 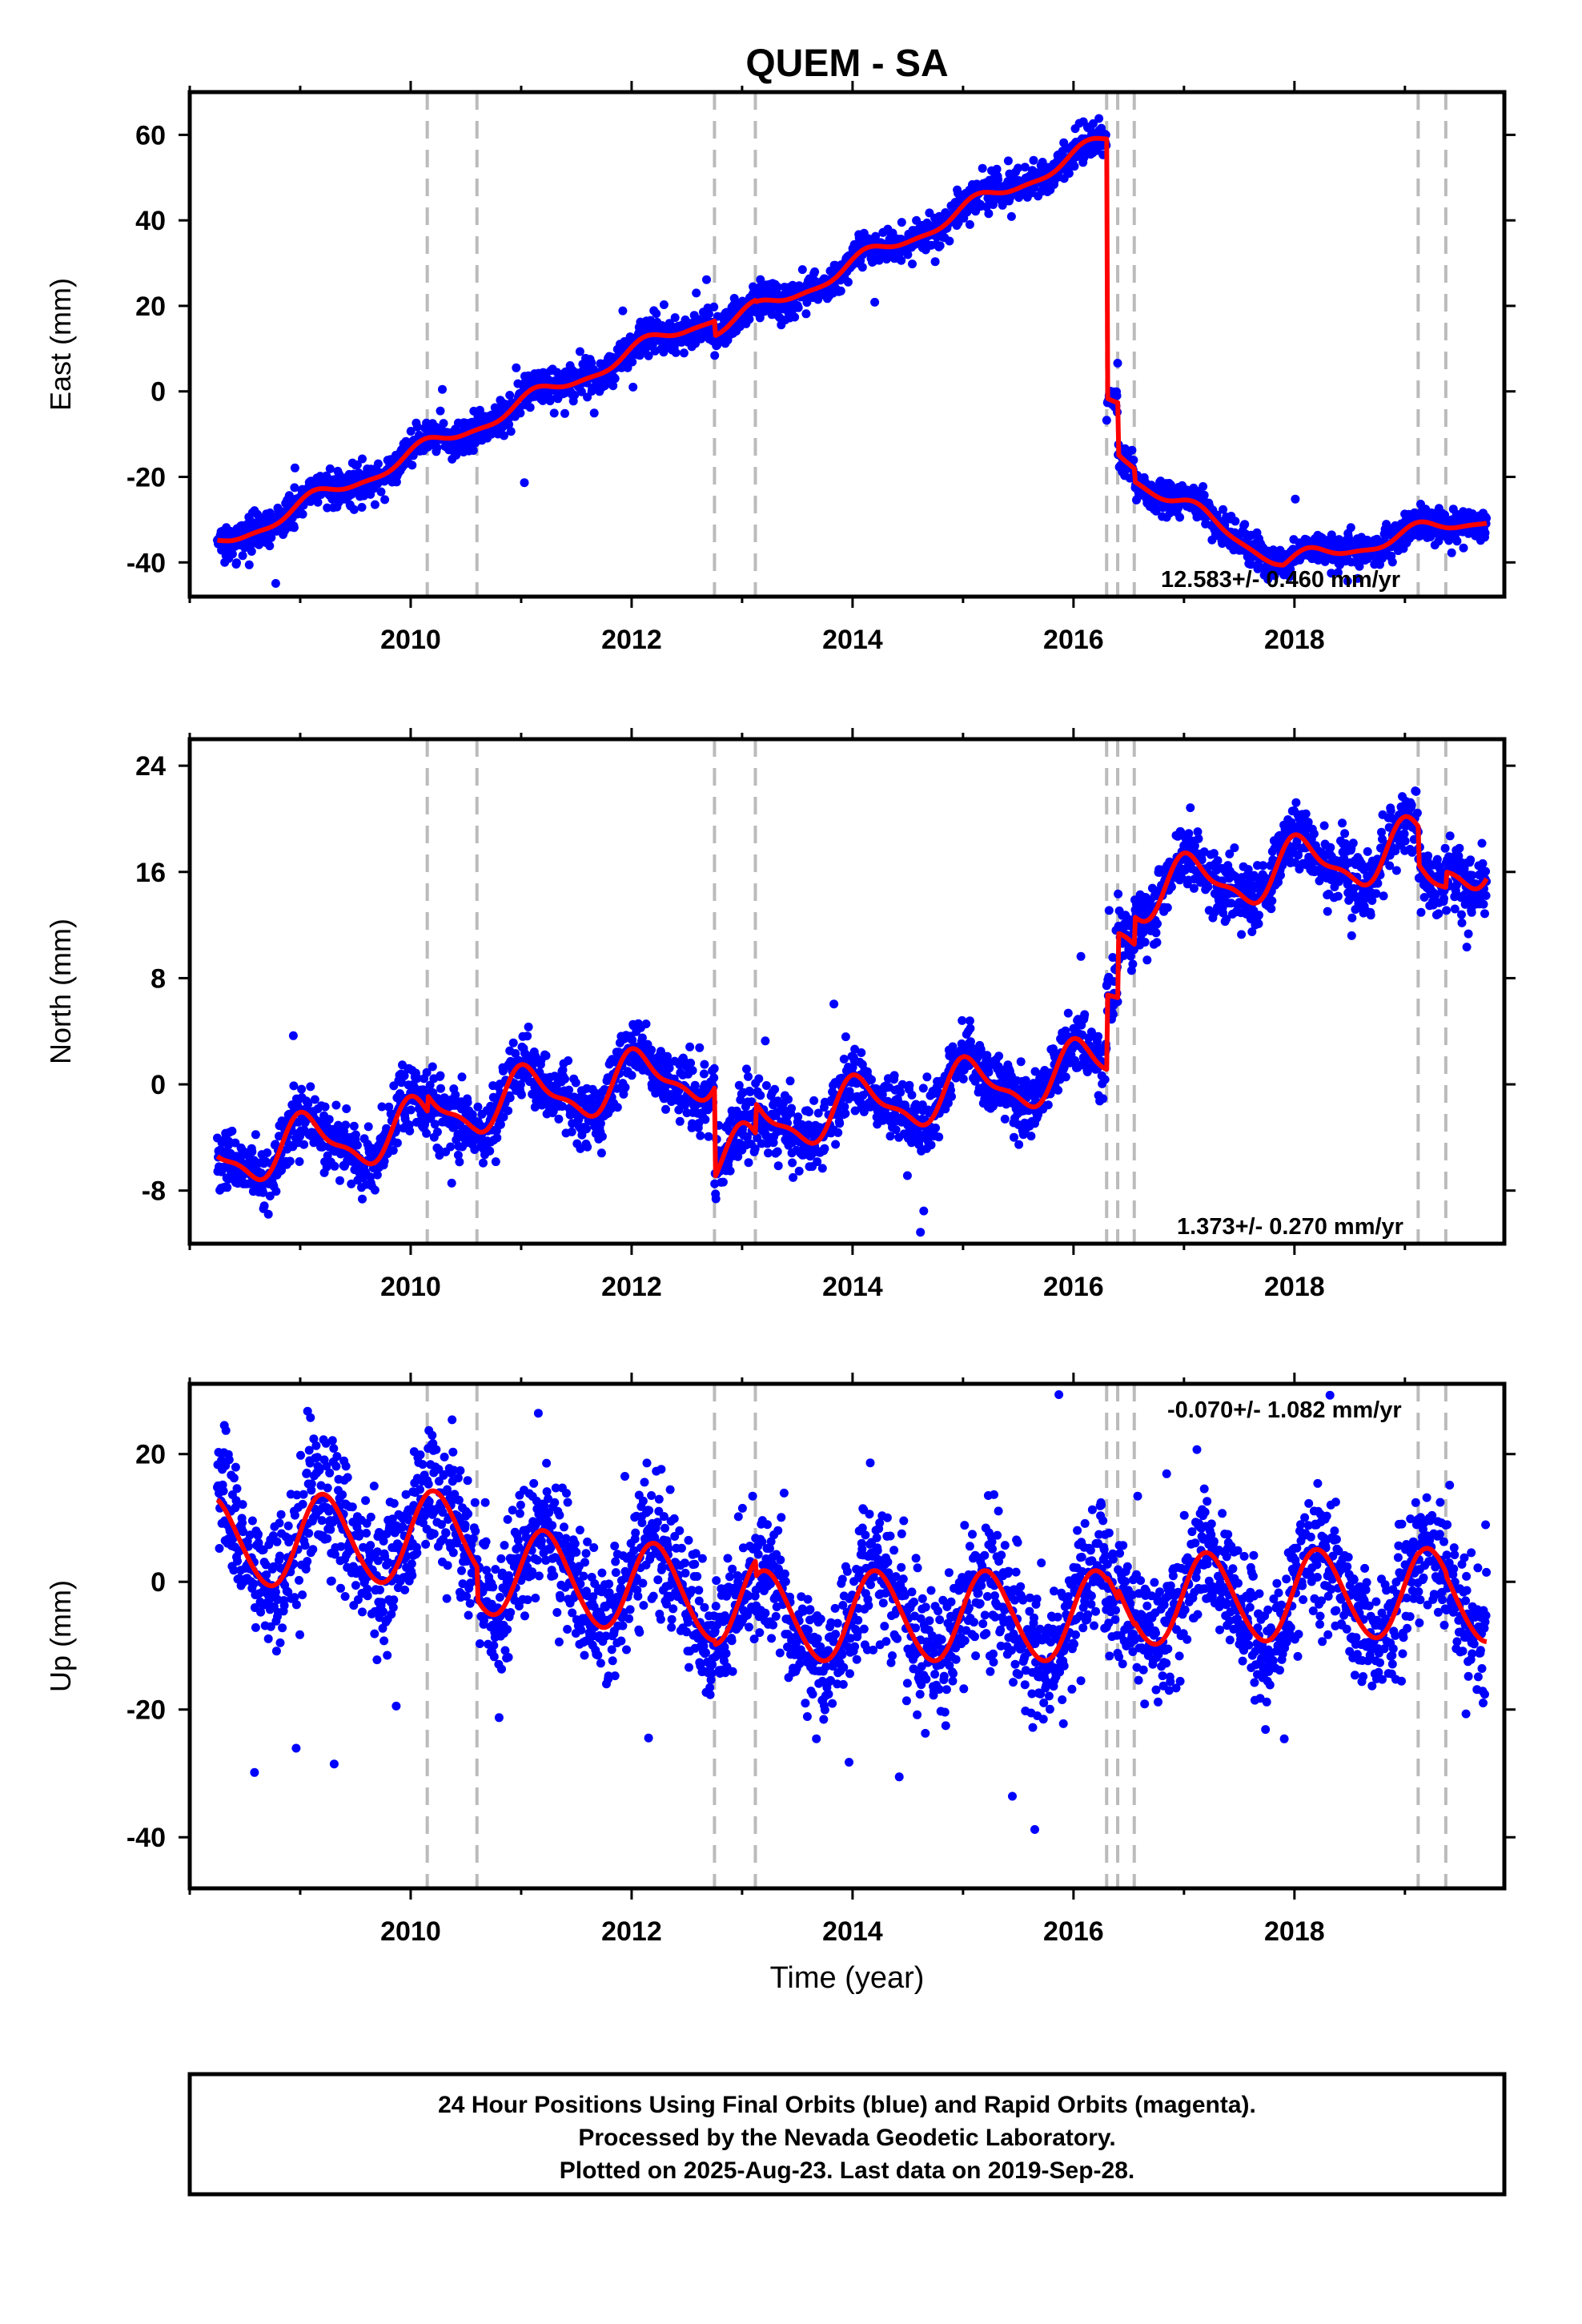 What do you see at coordinates (151, 307) in the screenshot?
I see `y-tick-label: 20` at bounding box center [151, 307].